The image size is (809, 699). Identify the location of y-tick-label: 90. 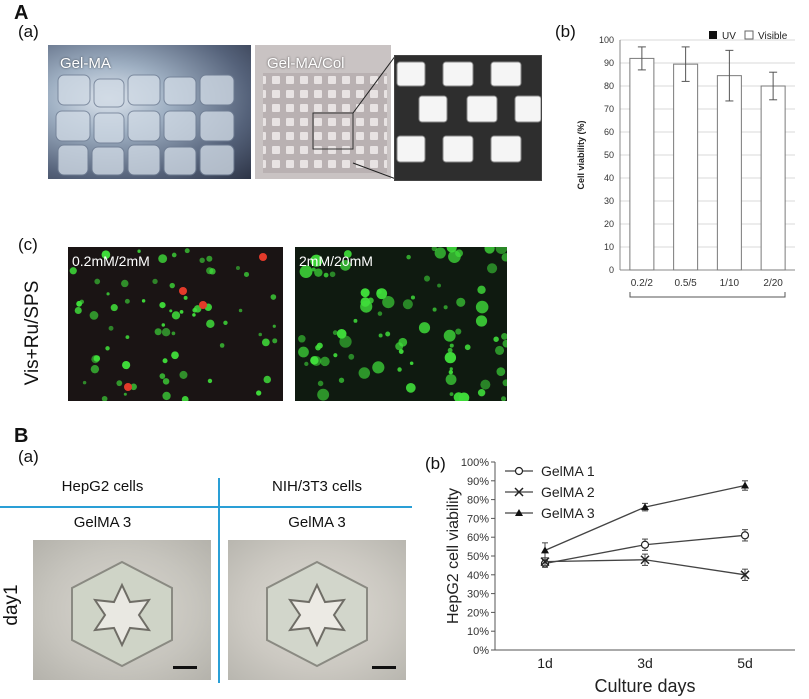
(609, 63).